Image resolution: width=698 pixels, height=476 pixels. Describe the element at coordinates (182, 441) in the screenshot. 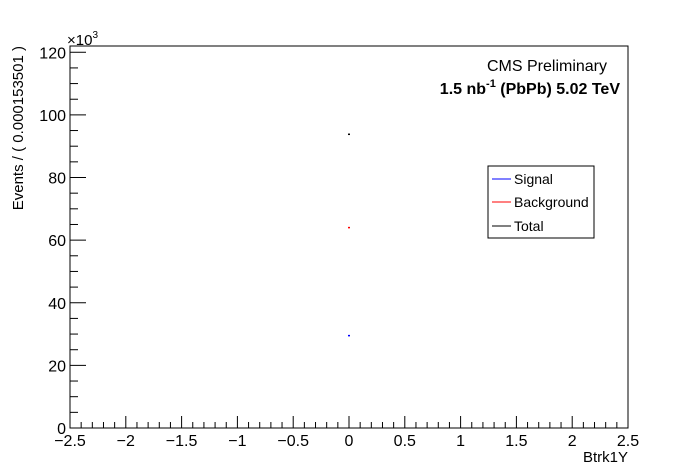

I see `x-tick-label: −1.5` at that location.